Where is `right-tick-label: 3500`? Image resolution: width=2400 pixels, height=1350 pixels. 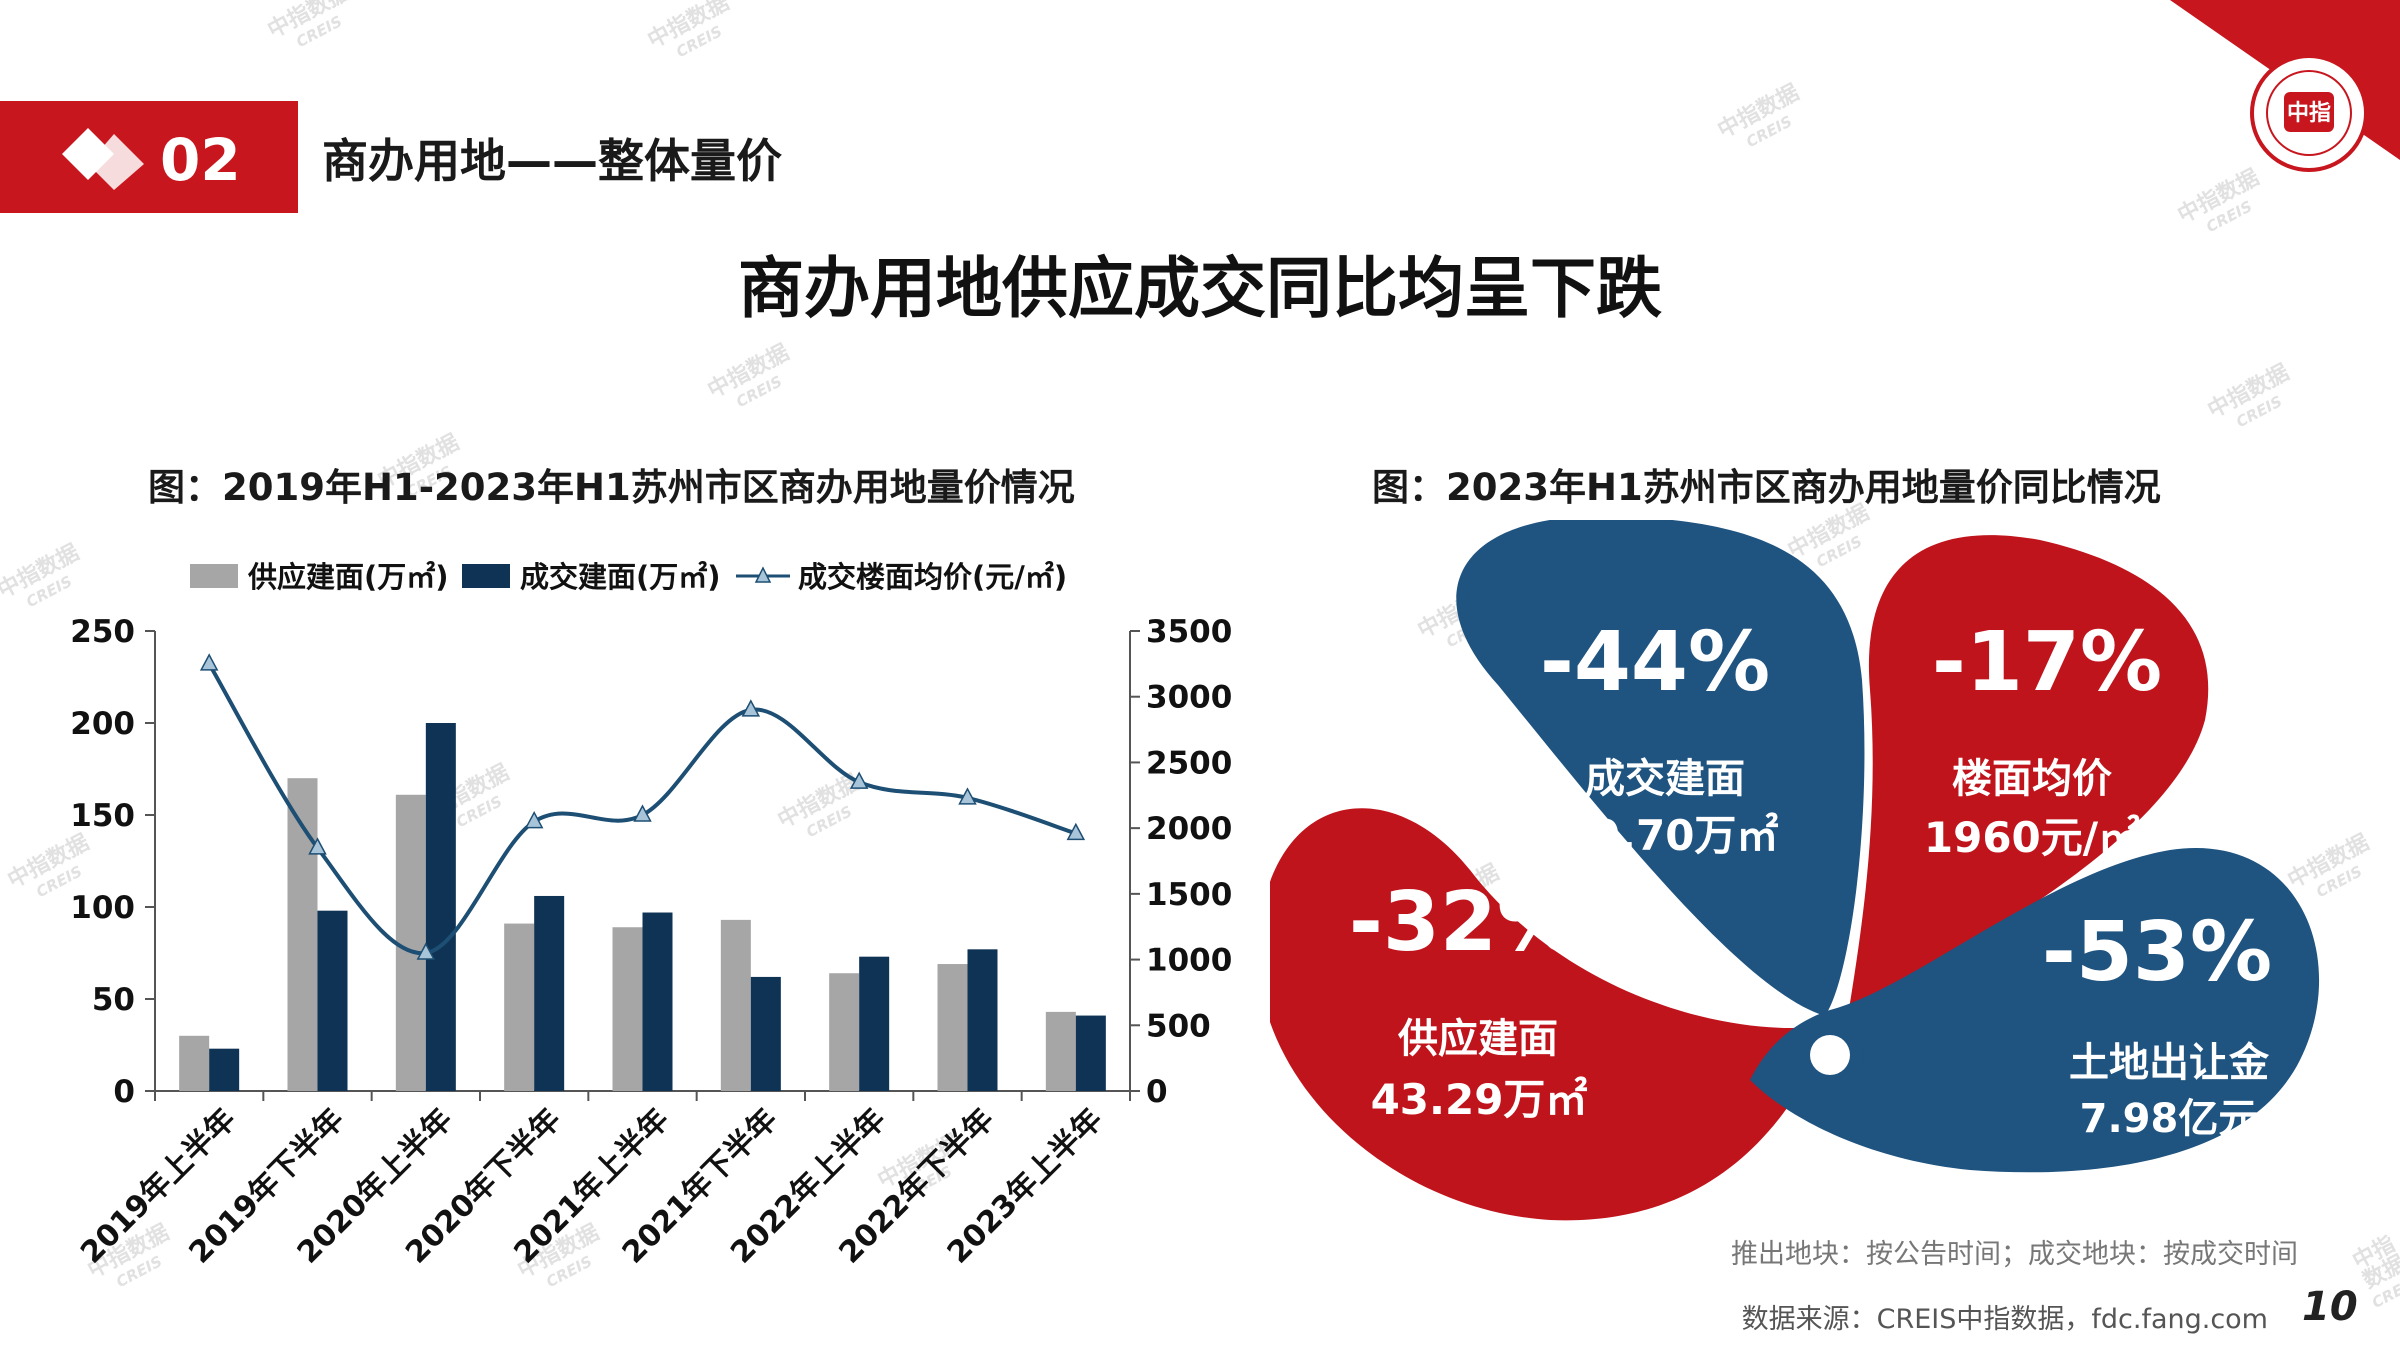
right-tick-label: 3500 is located at coordinates (1189, 632).